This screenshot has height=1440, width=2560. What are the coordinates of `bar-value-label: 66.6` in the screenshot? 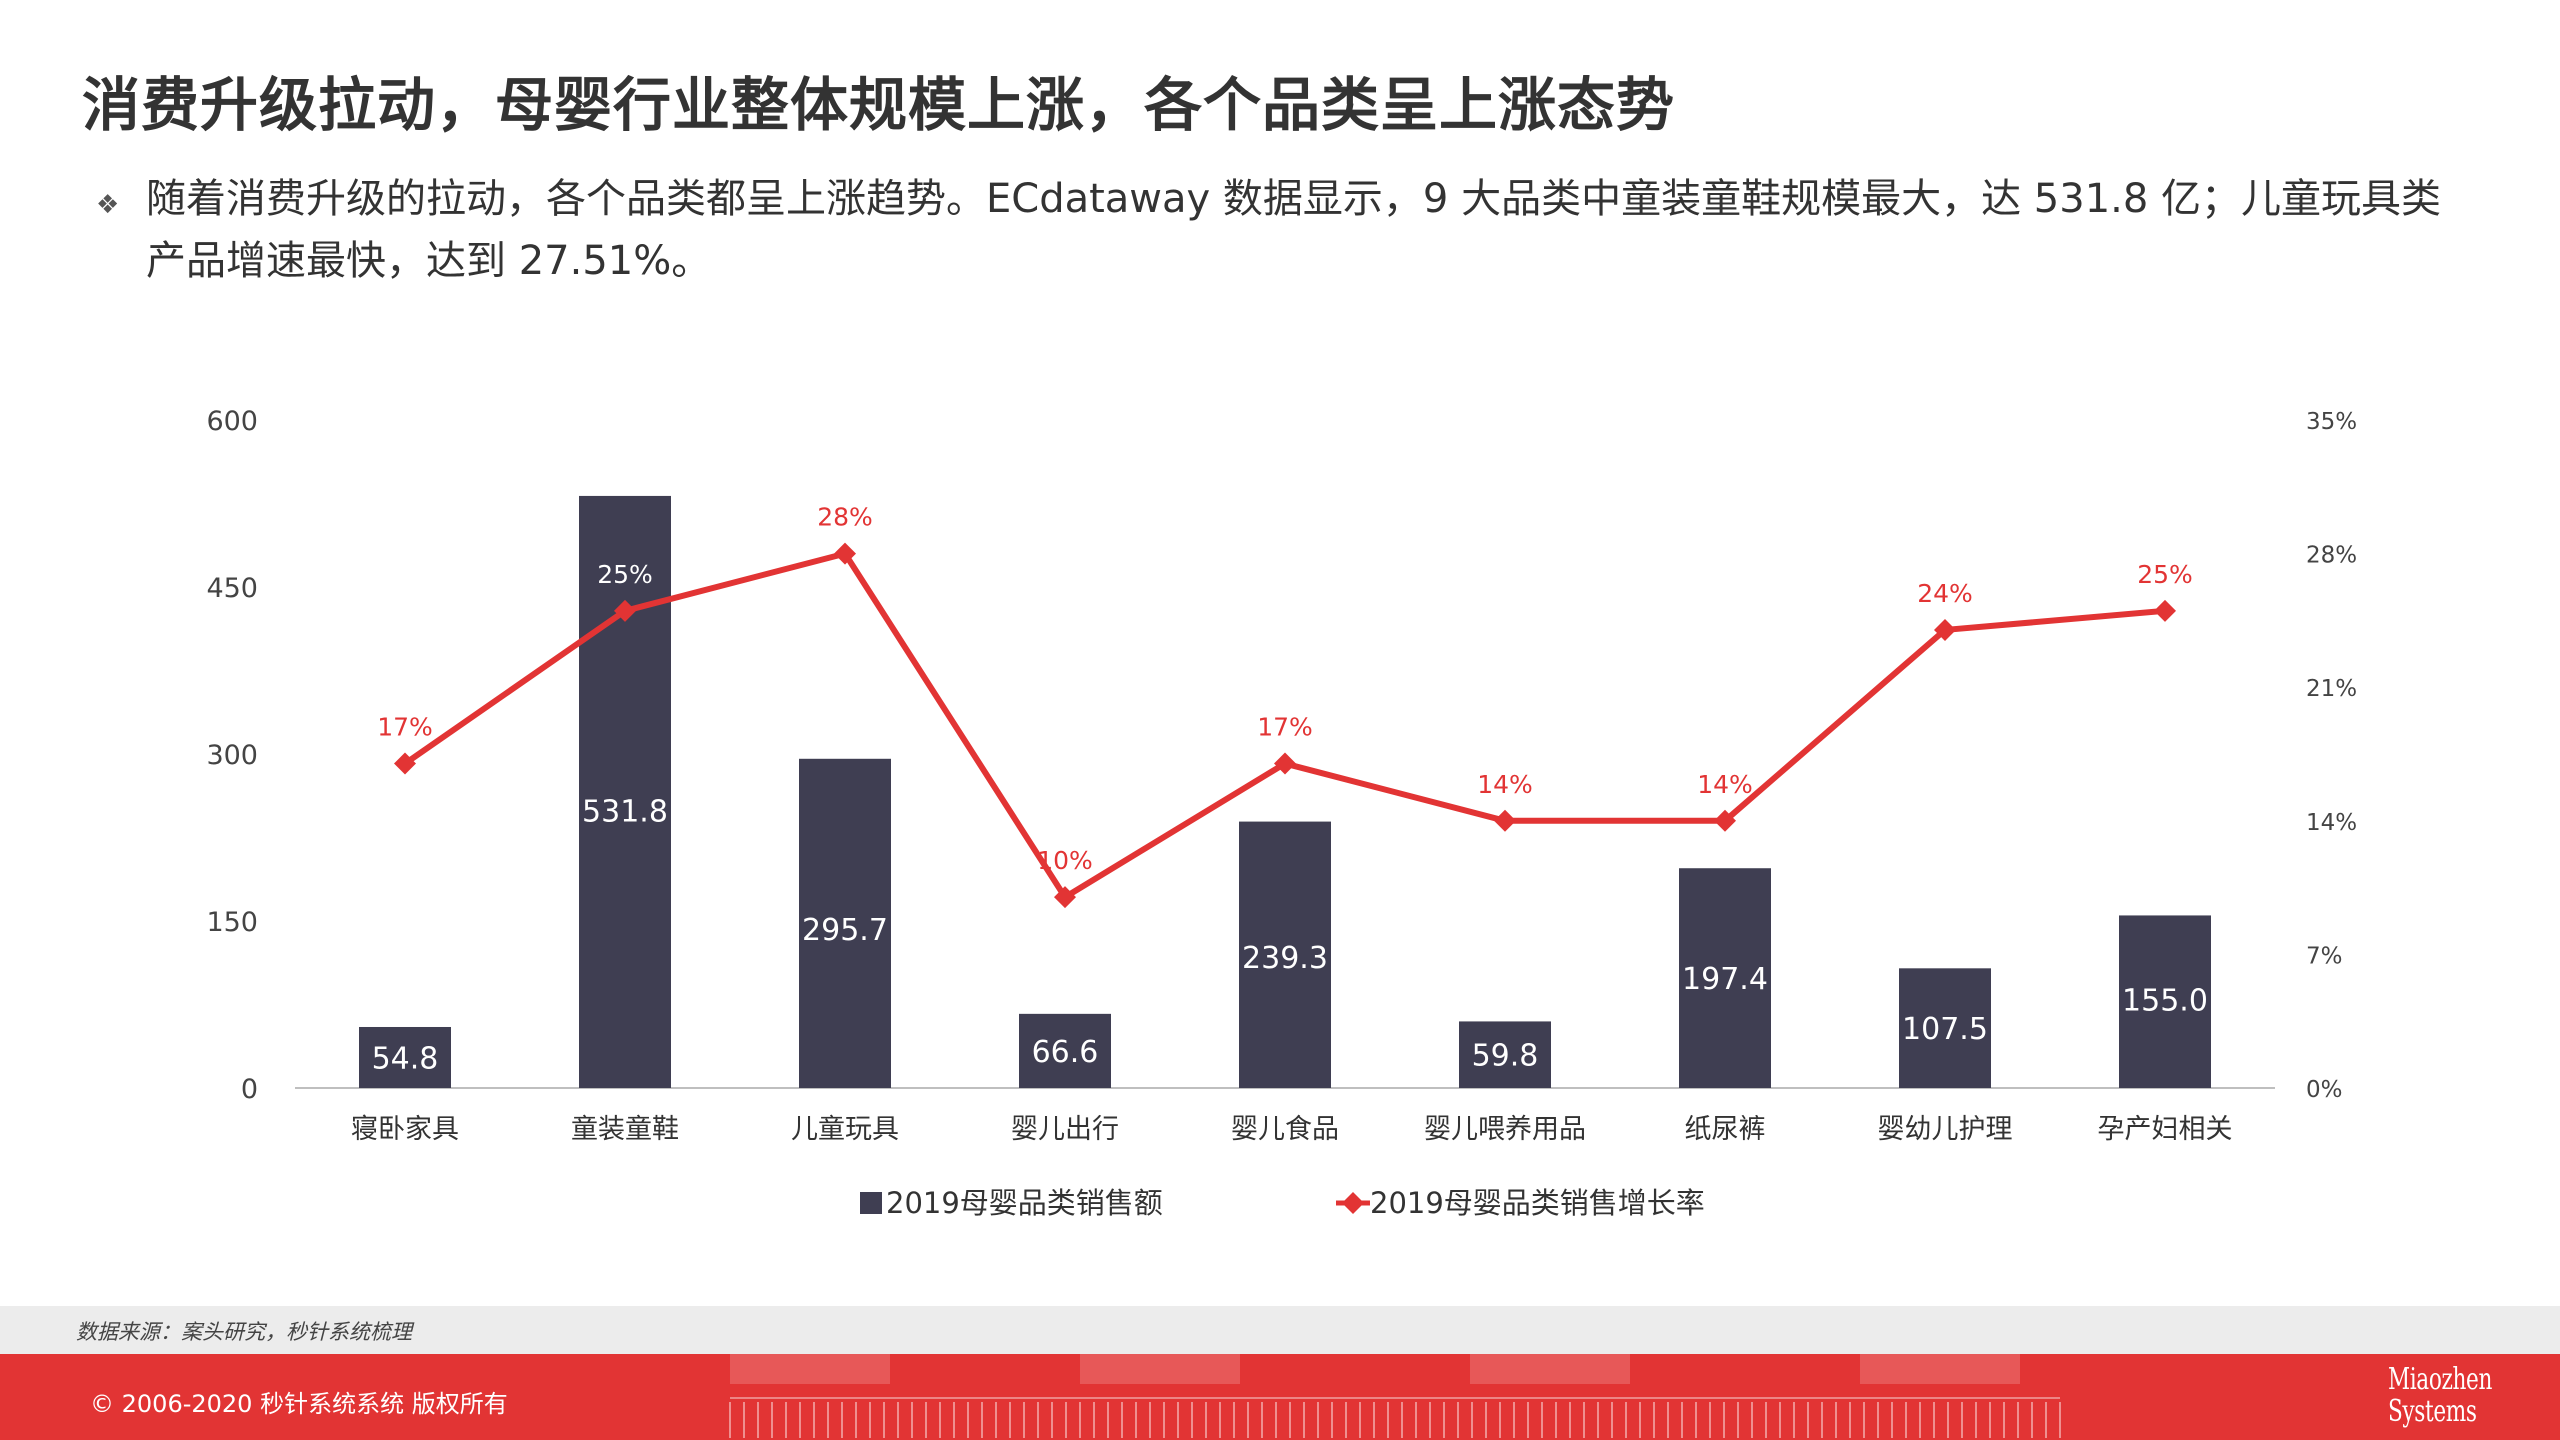 It's located at (1065, 1052).